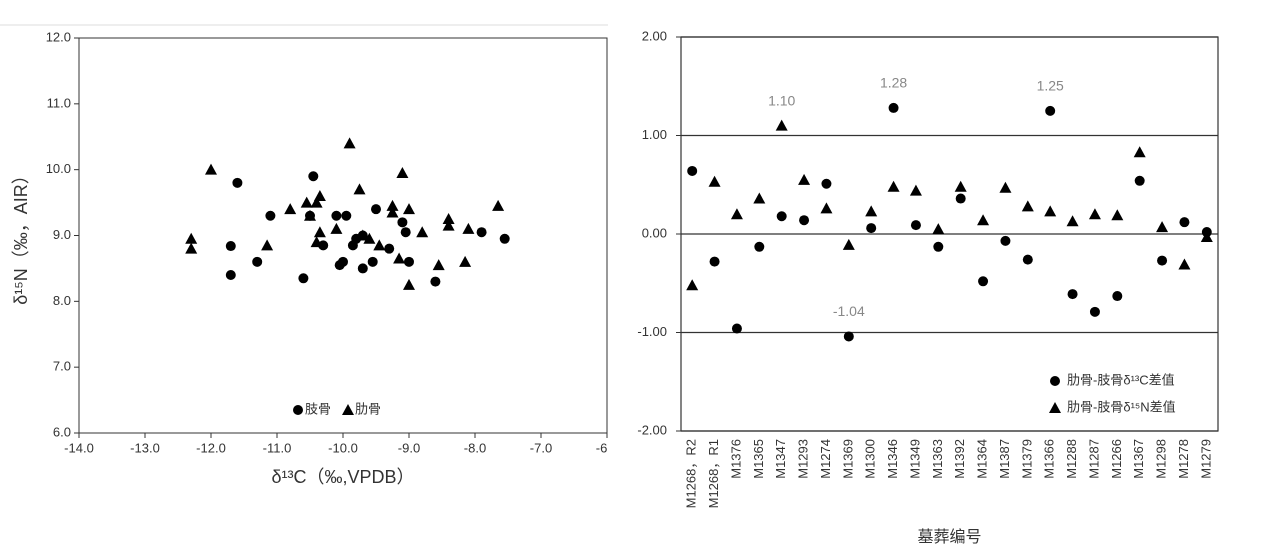 The width and height of the screenshot is (1267, 557). I want to click on y-tick-label: -1.00, so click(652, 331).